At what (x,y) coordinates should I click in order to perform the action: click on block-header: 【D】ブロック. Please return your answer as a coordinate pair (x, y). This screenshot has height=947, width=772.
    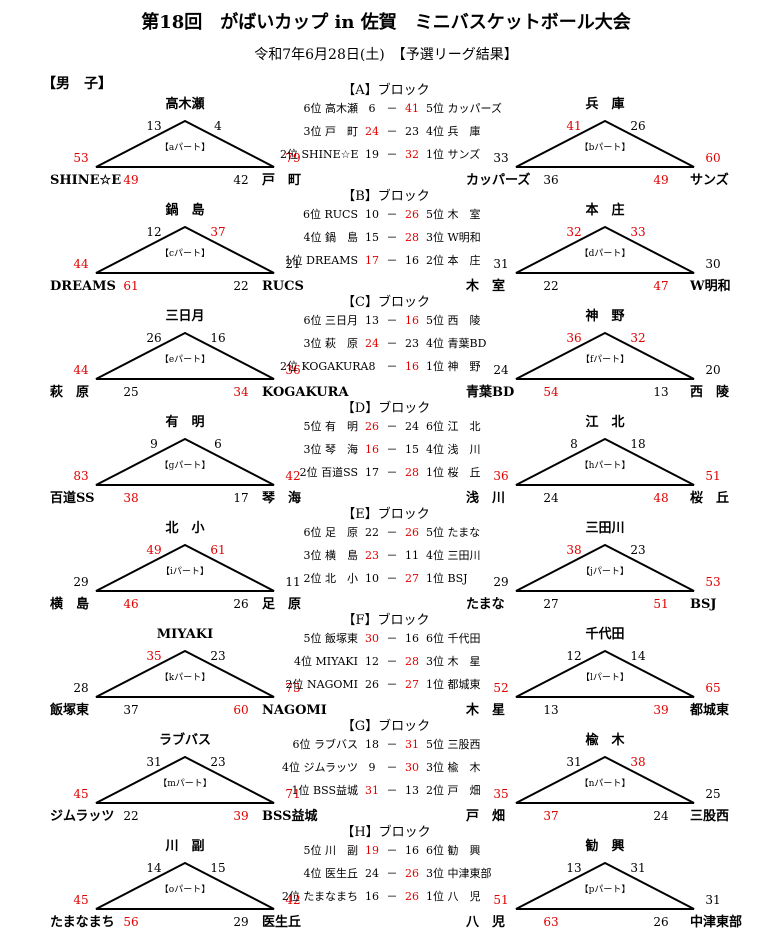
    Looking at the image, I should click on (386, 408).